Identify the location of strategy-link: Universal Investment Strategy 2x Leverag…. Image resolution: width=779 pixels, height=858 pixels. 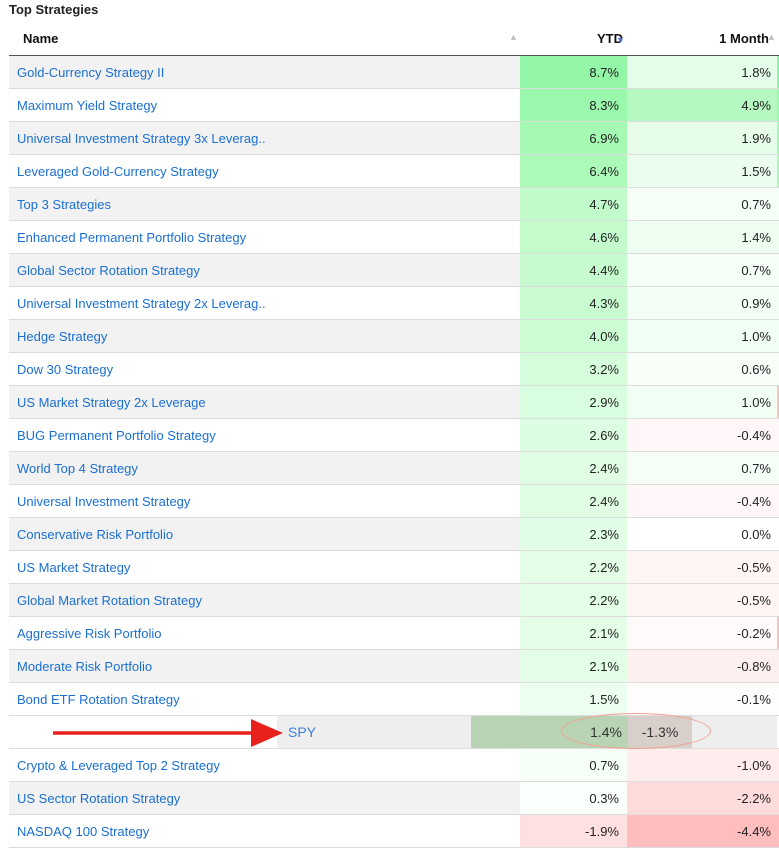
(141, 303).